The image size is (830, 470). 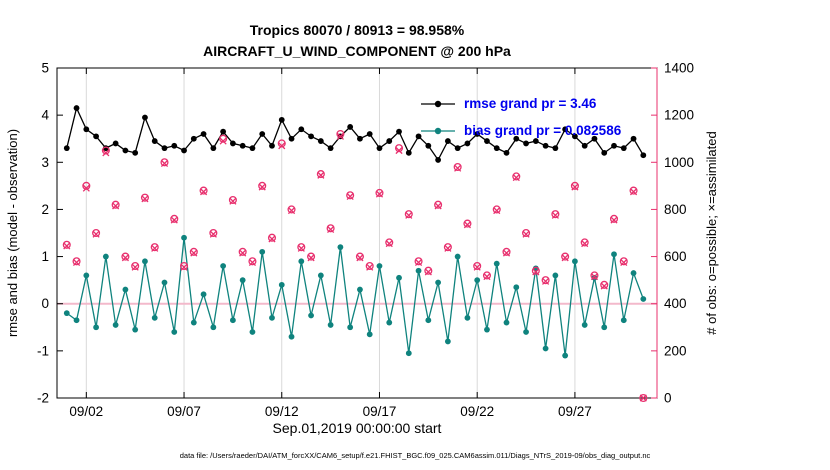 I want to click on left-tick-label: -2, so click(x=43, y=398).